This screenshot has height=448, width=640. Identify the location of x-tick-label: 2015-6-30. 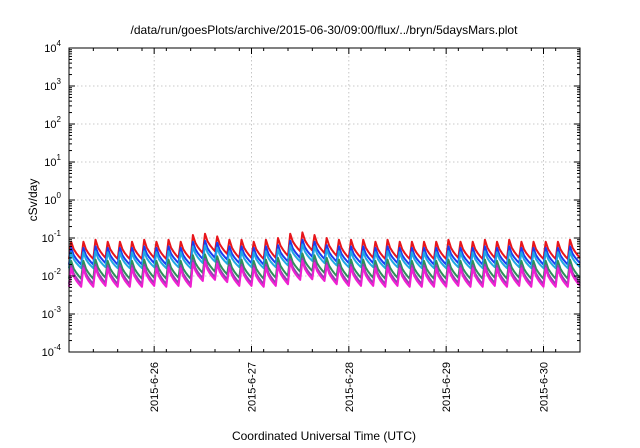
(545, 387).